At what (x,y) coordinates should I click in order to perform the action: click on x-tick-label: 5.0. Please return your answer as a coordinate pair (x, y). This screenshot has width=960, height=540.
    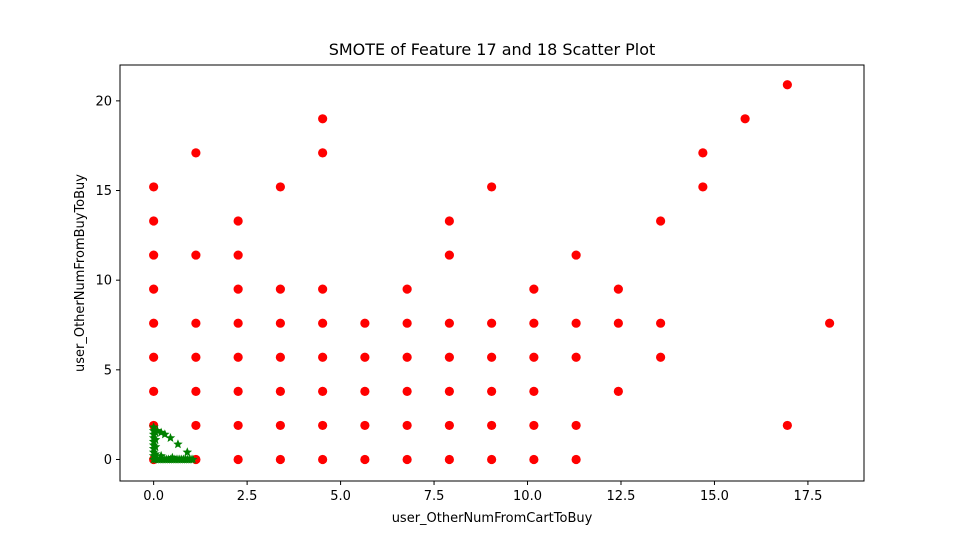
    Looking at the image, I should click on (340, 496).